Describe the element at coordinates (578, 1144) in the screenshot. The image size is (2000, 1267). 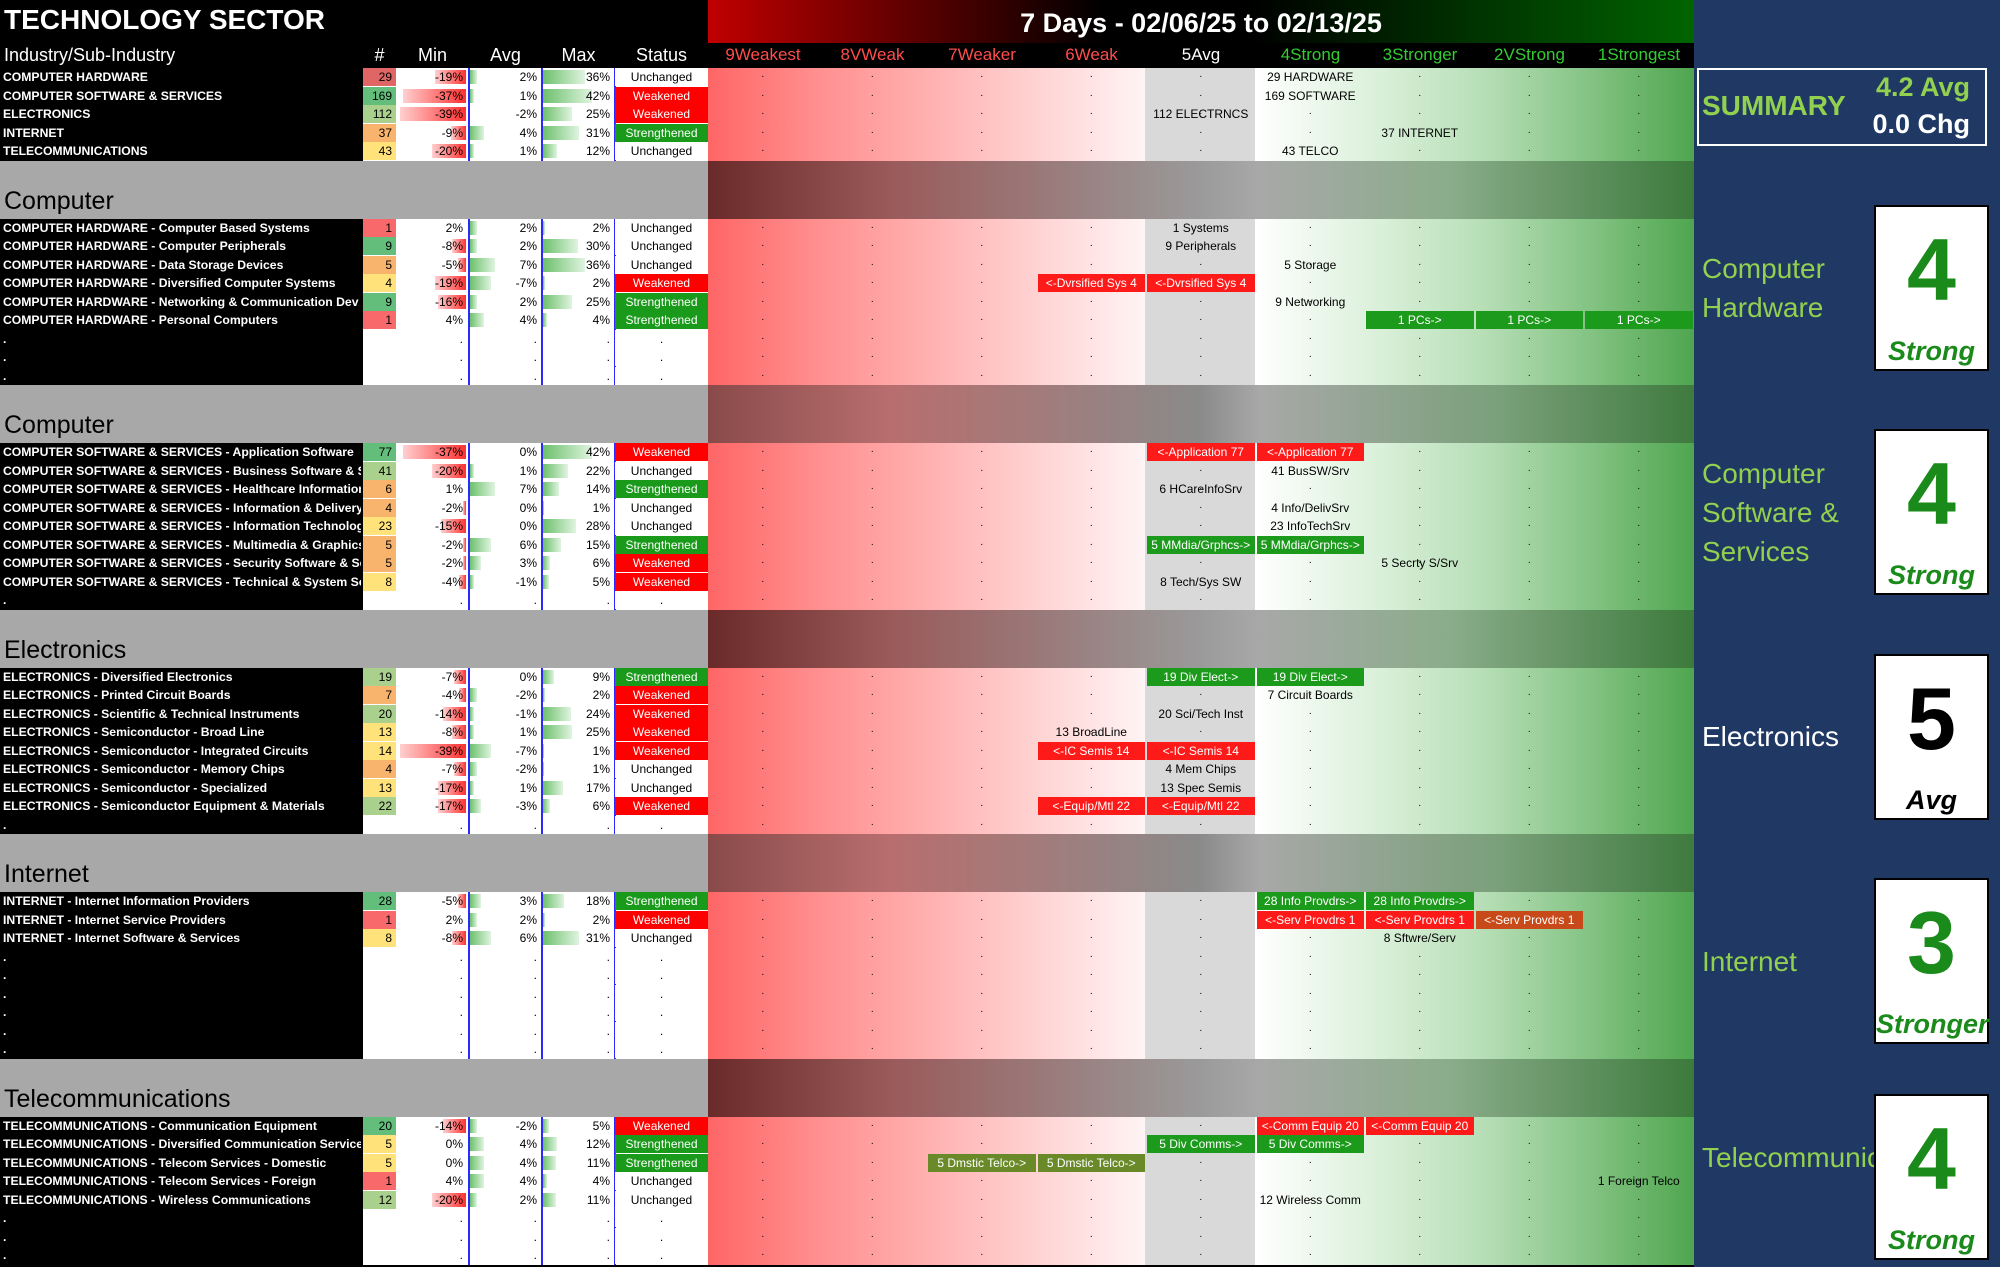
I see `row-max: 12%` at that location.